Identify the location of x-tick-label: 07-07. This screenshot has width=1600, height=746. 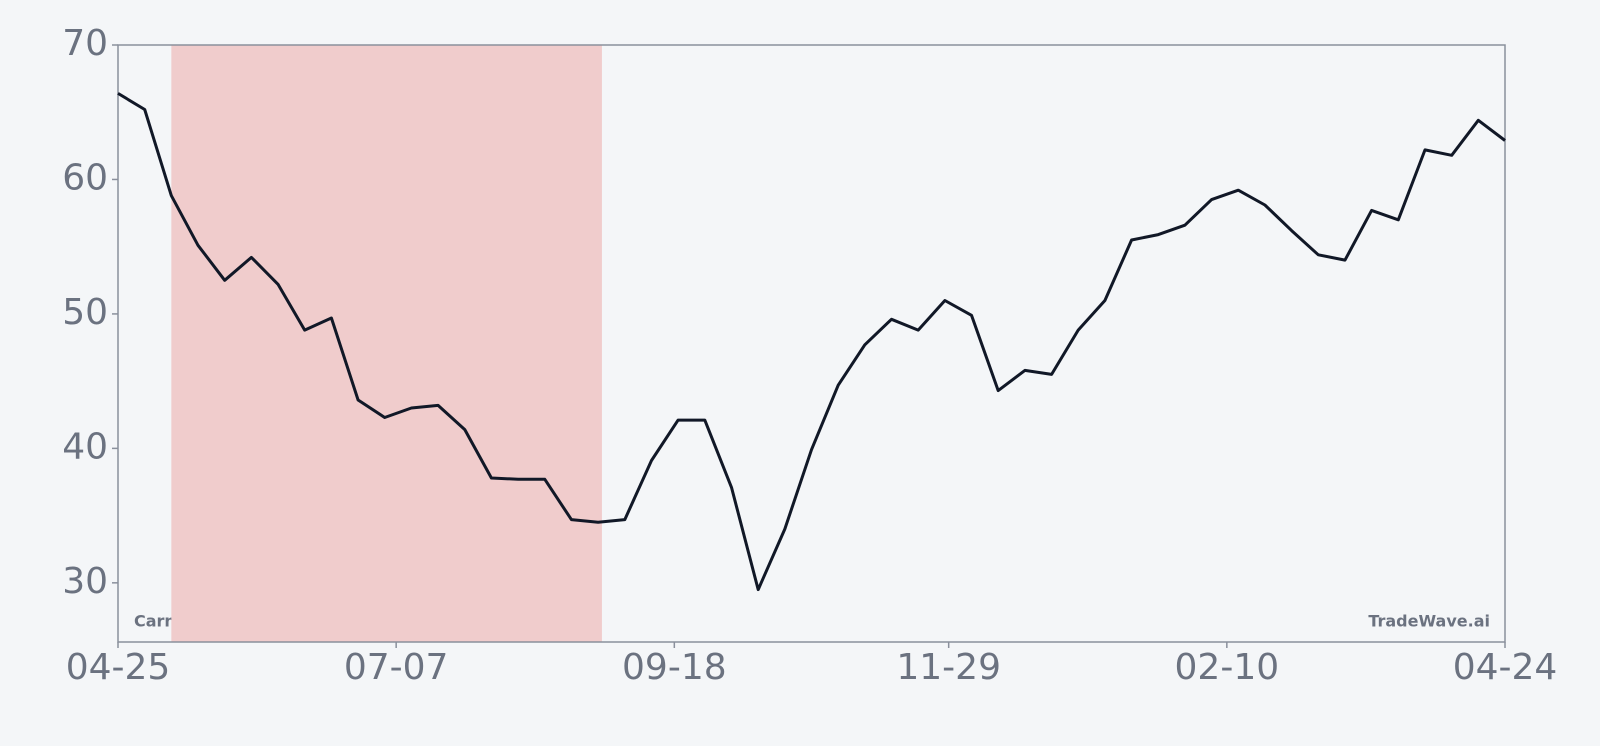
(396, 667).